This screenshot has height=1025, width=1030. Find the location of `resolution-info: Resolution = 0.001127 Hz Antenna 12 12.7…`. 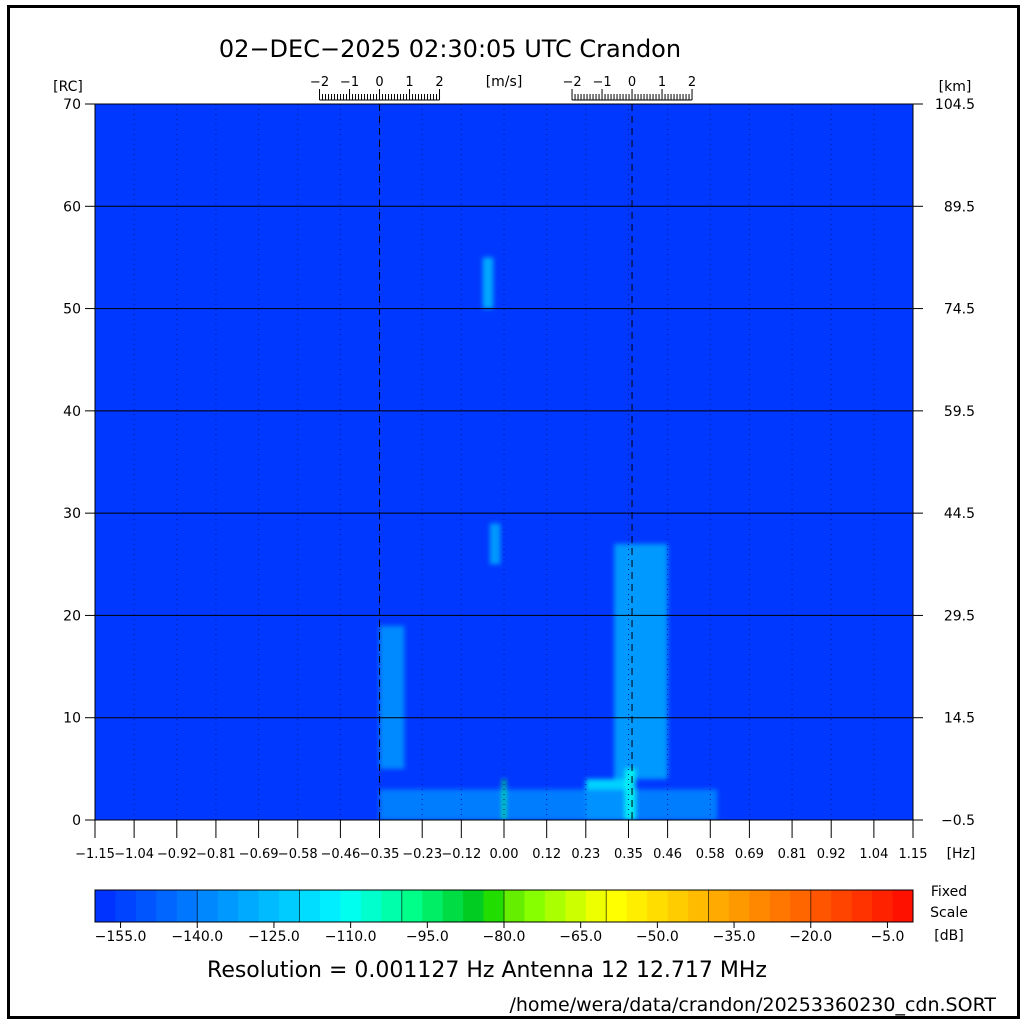

resolution-info: Resolution = 0.001127 Hz Antenna 12 12.7… is located at coordinates (487, 970).